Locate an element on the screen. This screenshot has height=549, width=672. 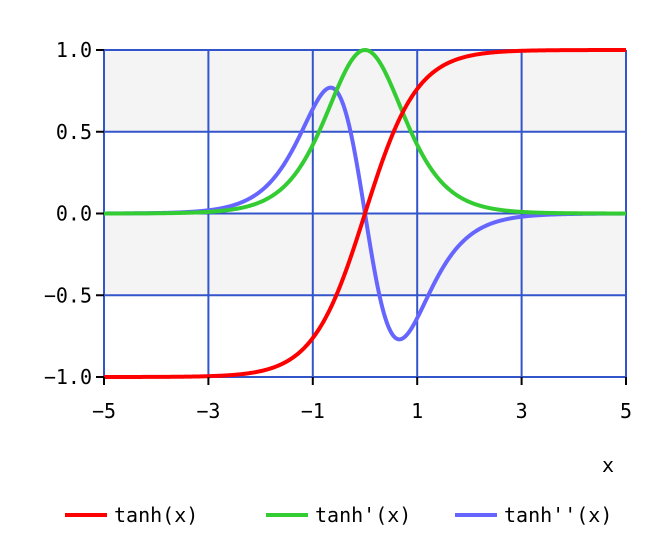
x-tick-label: −5 is located at coordinates (104, 411).